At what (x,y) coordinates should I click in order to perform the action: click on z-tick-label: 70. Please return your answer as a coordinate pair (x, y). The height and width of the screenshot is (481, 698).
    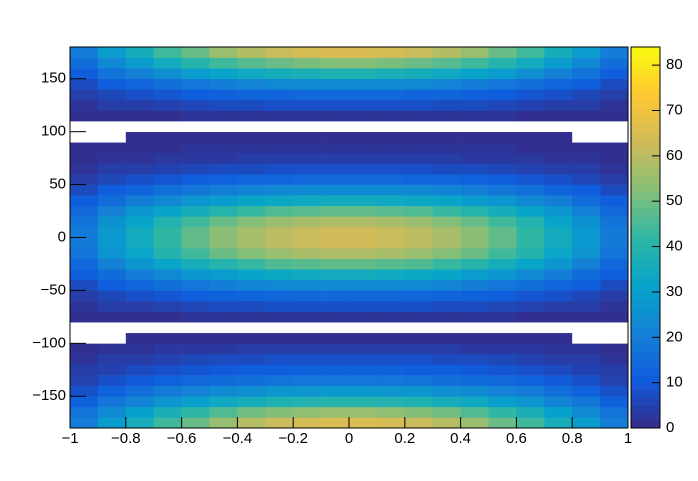
    Looking at the image, I should click on (674, 109).